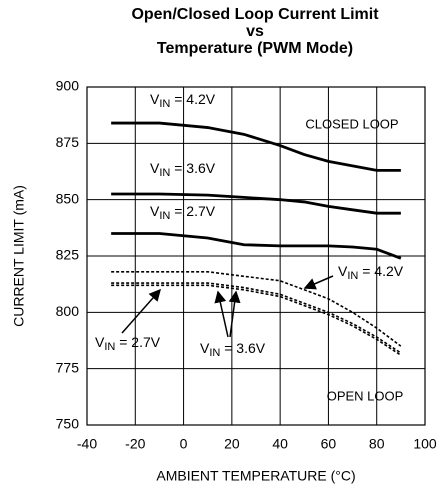  What do you see at coordinates (135, 444) in the screenshot?
I see `x-tick-label: -20` at bounding box center [135, 444].